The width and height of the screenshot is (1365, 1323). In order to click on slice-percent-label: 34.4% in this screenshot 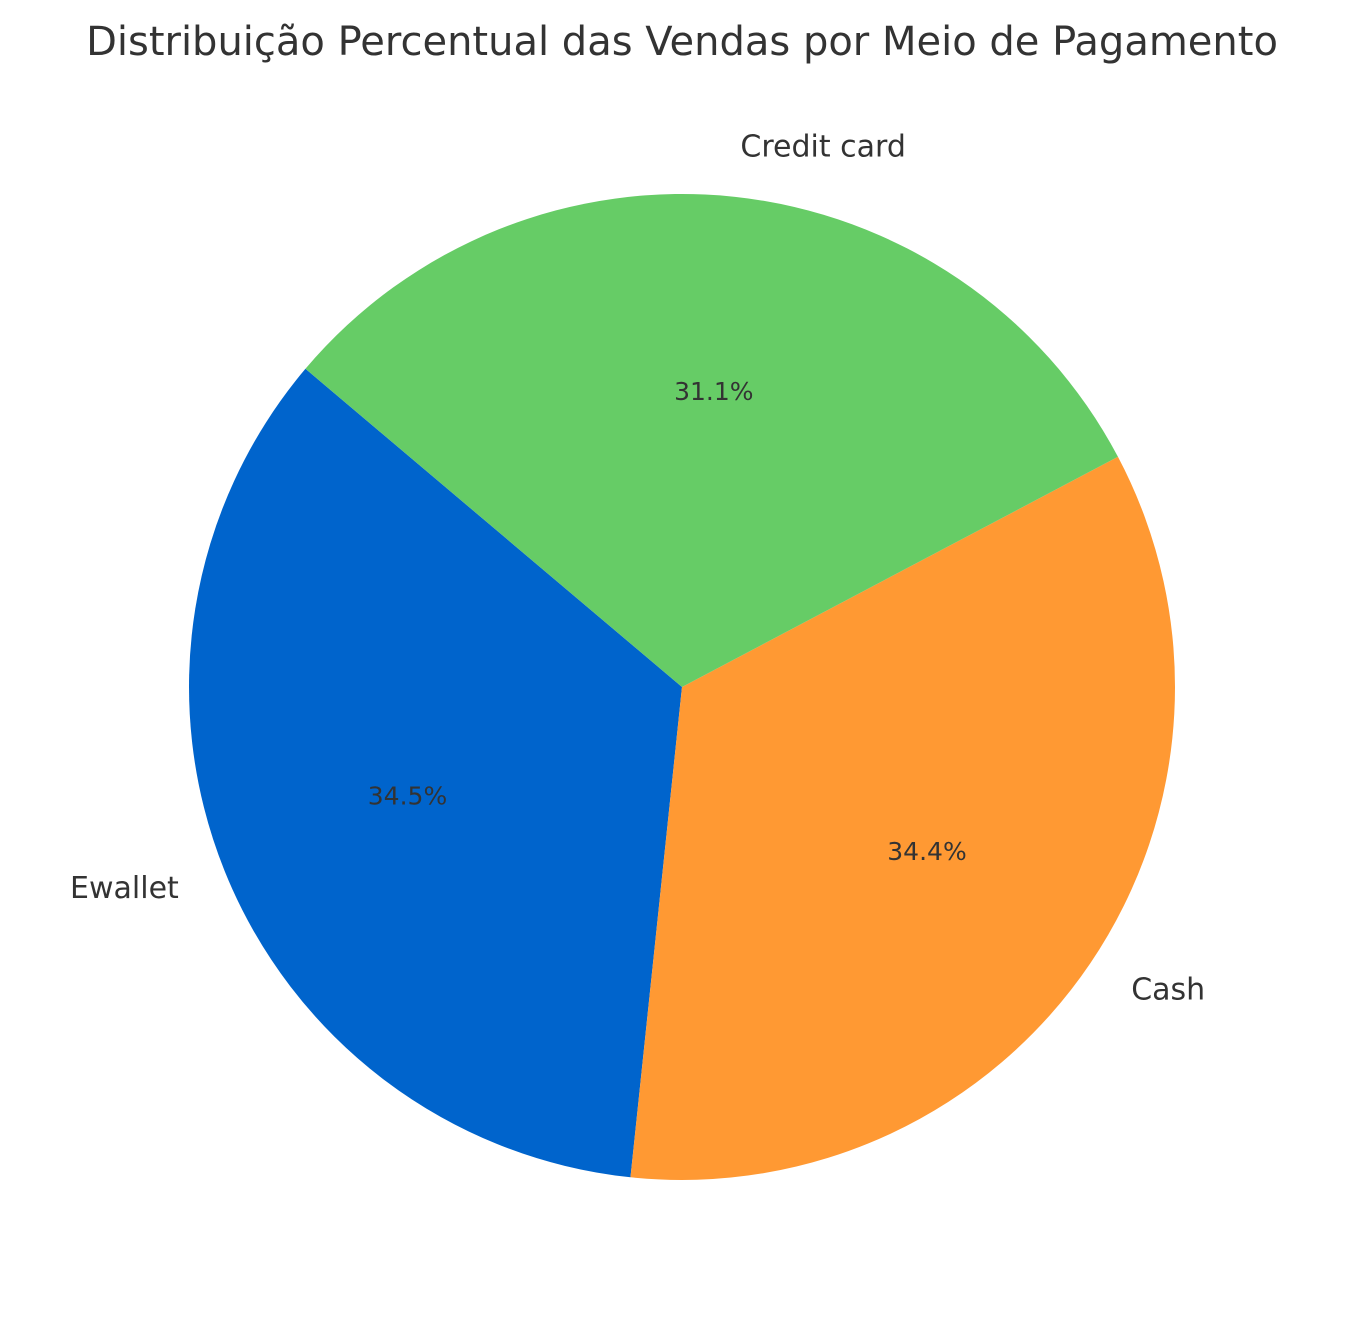, I will do `click(926, 851)`.